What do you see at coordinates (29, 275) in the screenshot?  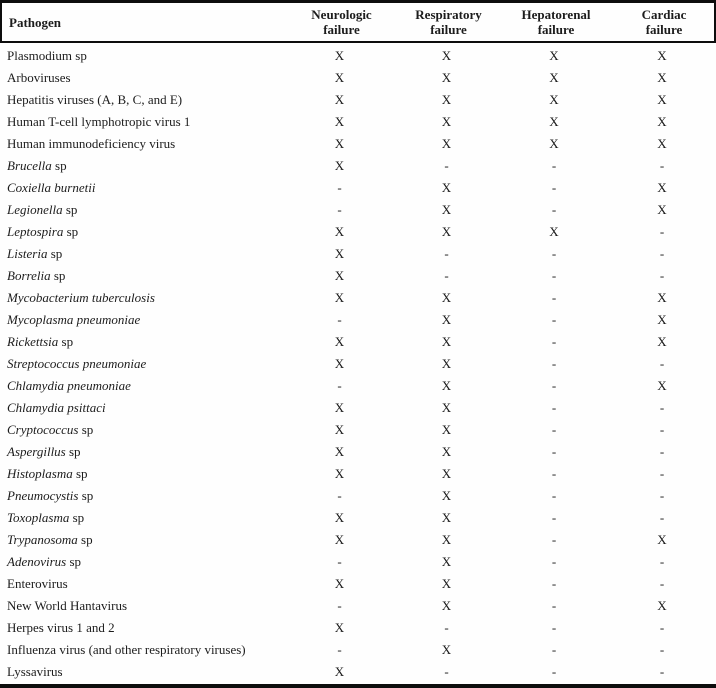 I see `pathogen-name-italic: Borrelia` at bounding box center [29, 275].